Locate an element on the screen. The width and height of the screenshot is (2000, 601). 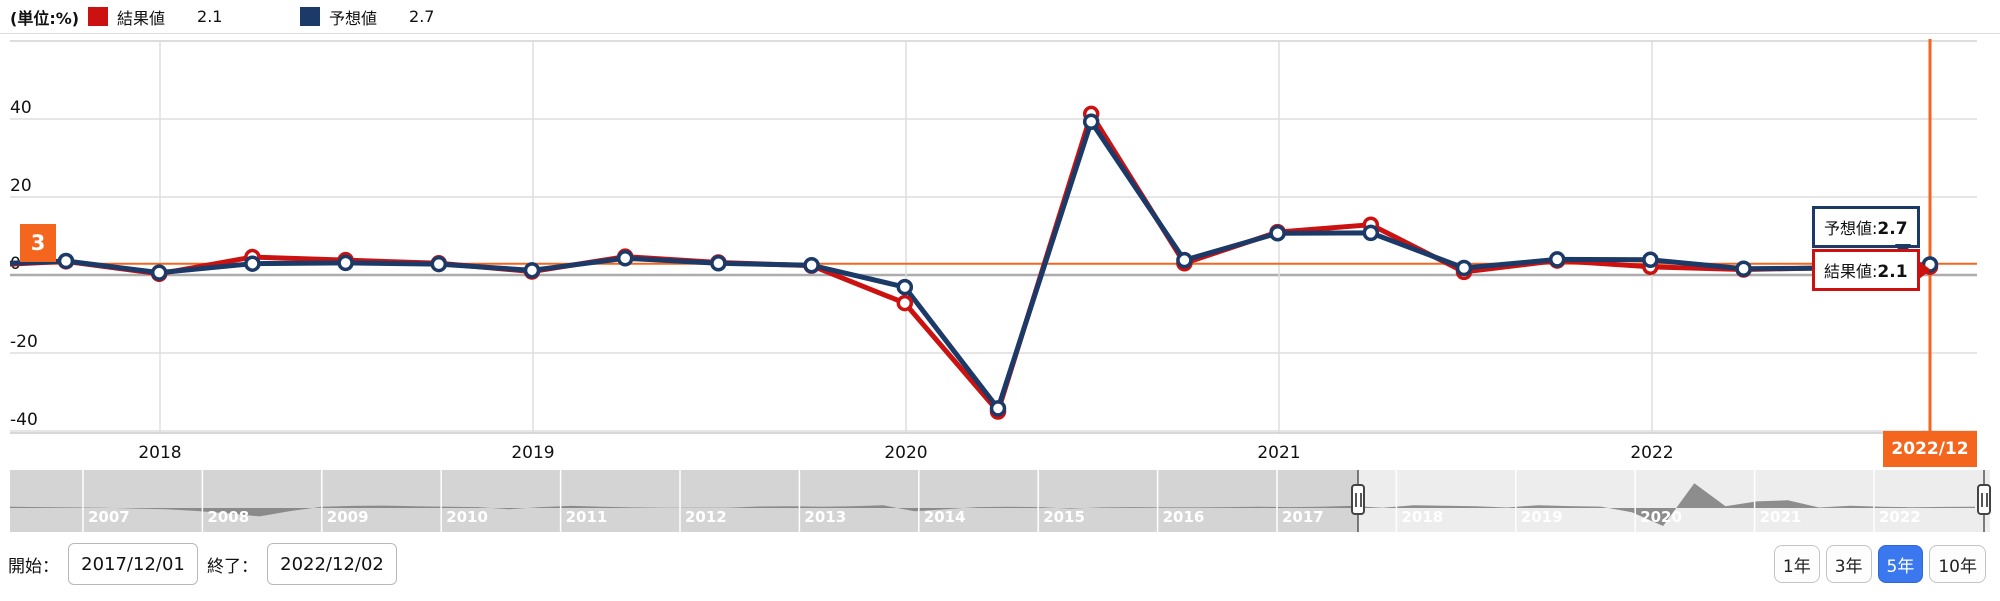
forecast-tooltip: 予想値:2.7 is located at coordinates (1866, 232).